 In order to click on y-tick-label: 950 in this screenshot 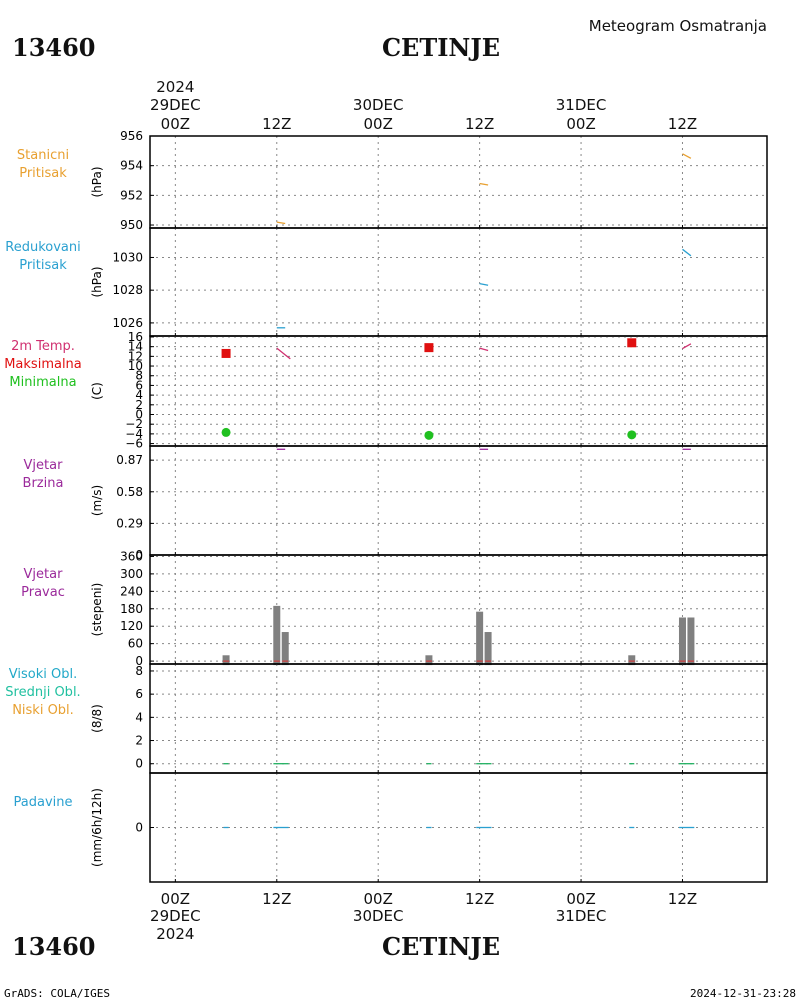, I will do `click(131, 225)`.